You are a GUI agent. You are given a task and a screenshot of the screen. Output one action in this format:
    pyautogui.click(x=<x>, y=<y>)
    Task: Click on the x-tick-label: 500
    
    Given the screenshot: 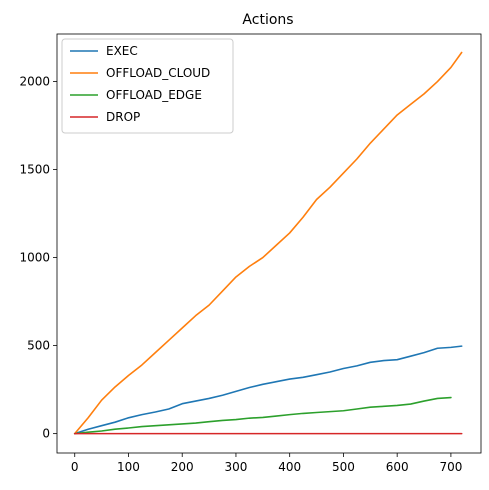 What is the action you would take?
    pyautogui.click(x=343, y=467)
    